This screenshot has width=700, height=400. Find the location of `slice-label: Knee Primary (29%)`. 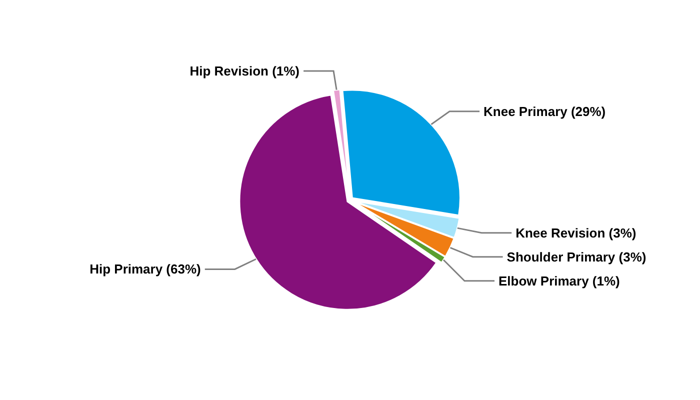

slice-label: Knee Primary (29%) is located at coordinates (545, 111).